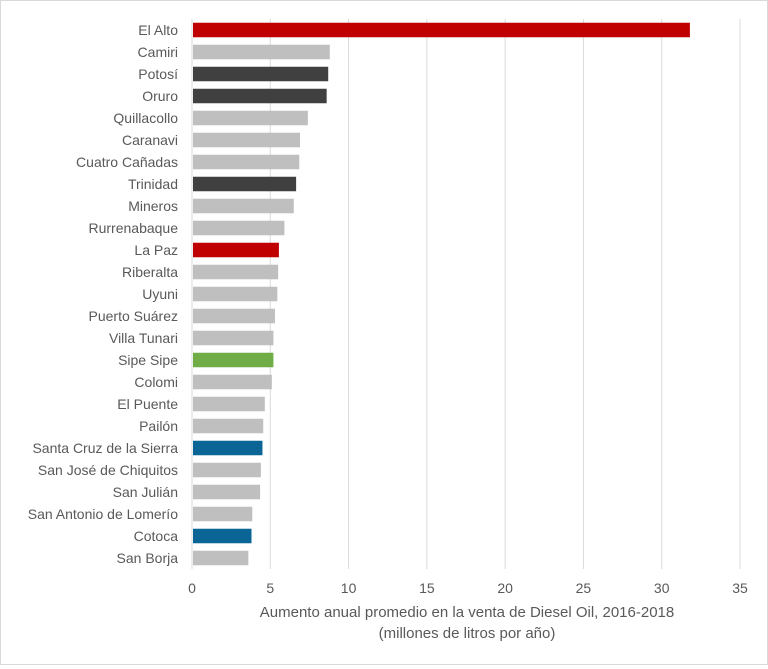 Image resolution: width=768 pixels, height=669 pixels. Describe the element at coordinates (147, 404) in the screenshot. I see `category-label: El Puente` at that location.